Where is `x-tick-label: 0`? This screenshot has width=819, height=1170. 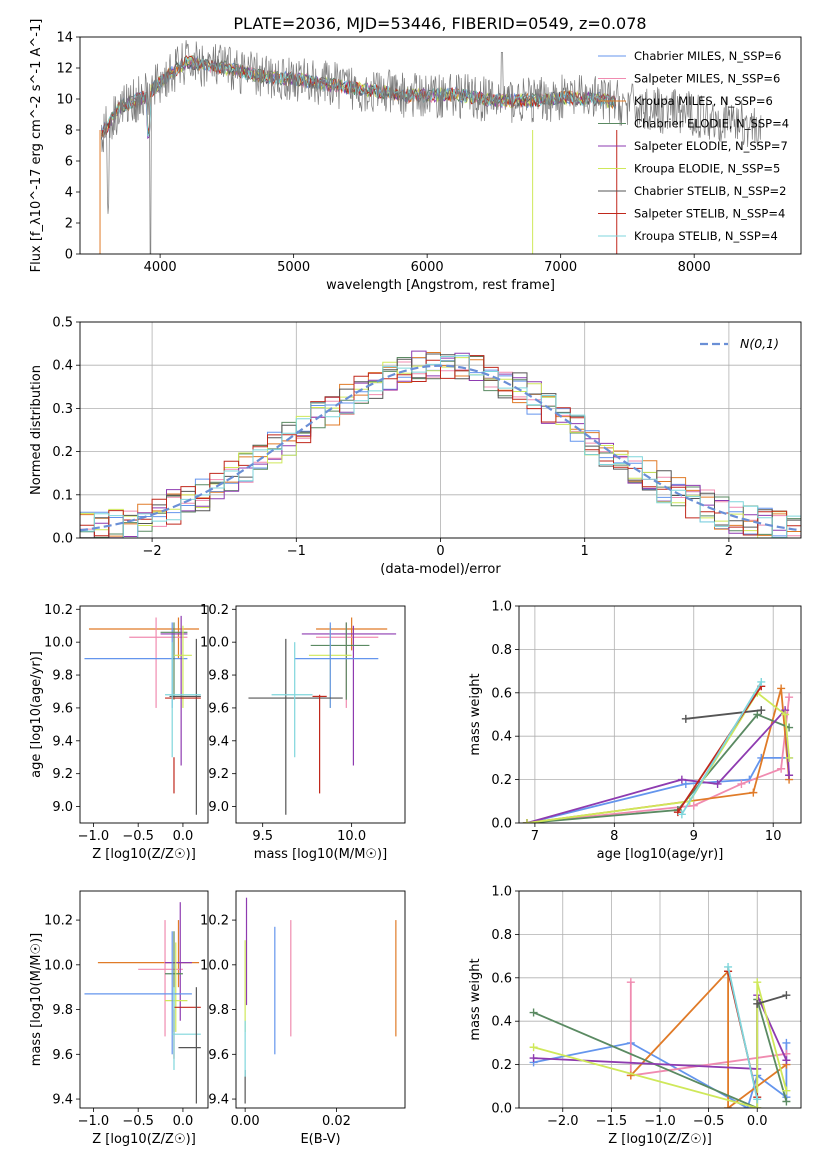
x-tick-label: 0 is located at coordinates (440, 551).